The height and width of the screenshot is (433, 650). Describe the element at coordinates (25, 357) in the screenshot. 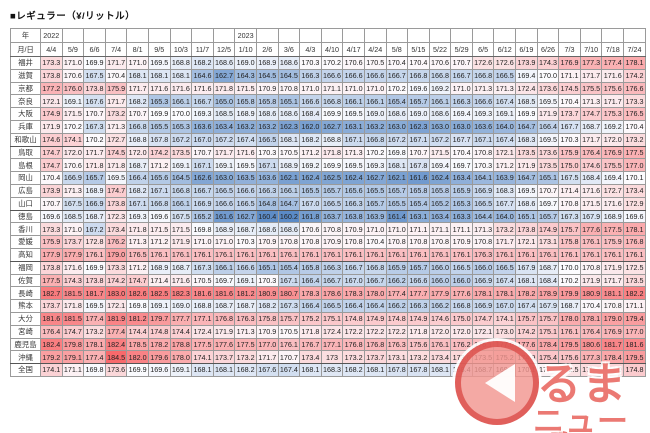

I see `row-label: 沖縄` at that location.